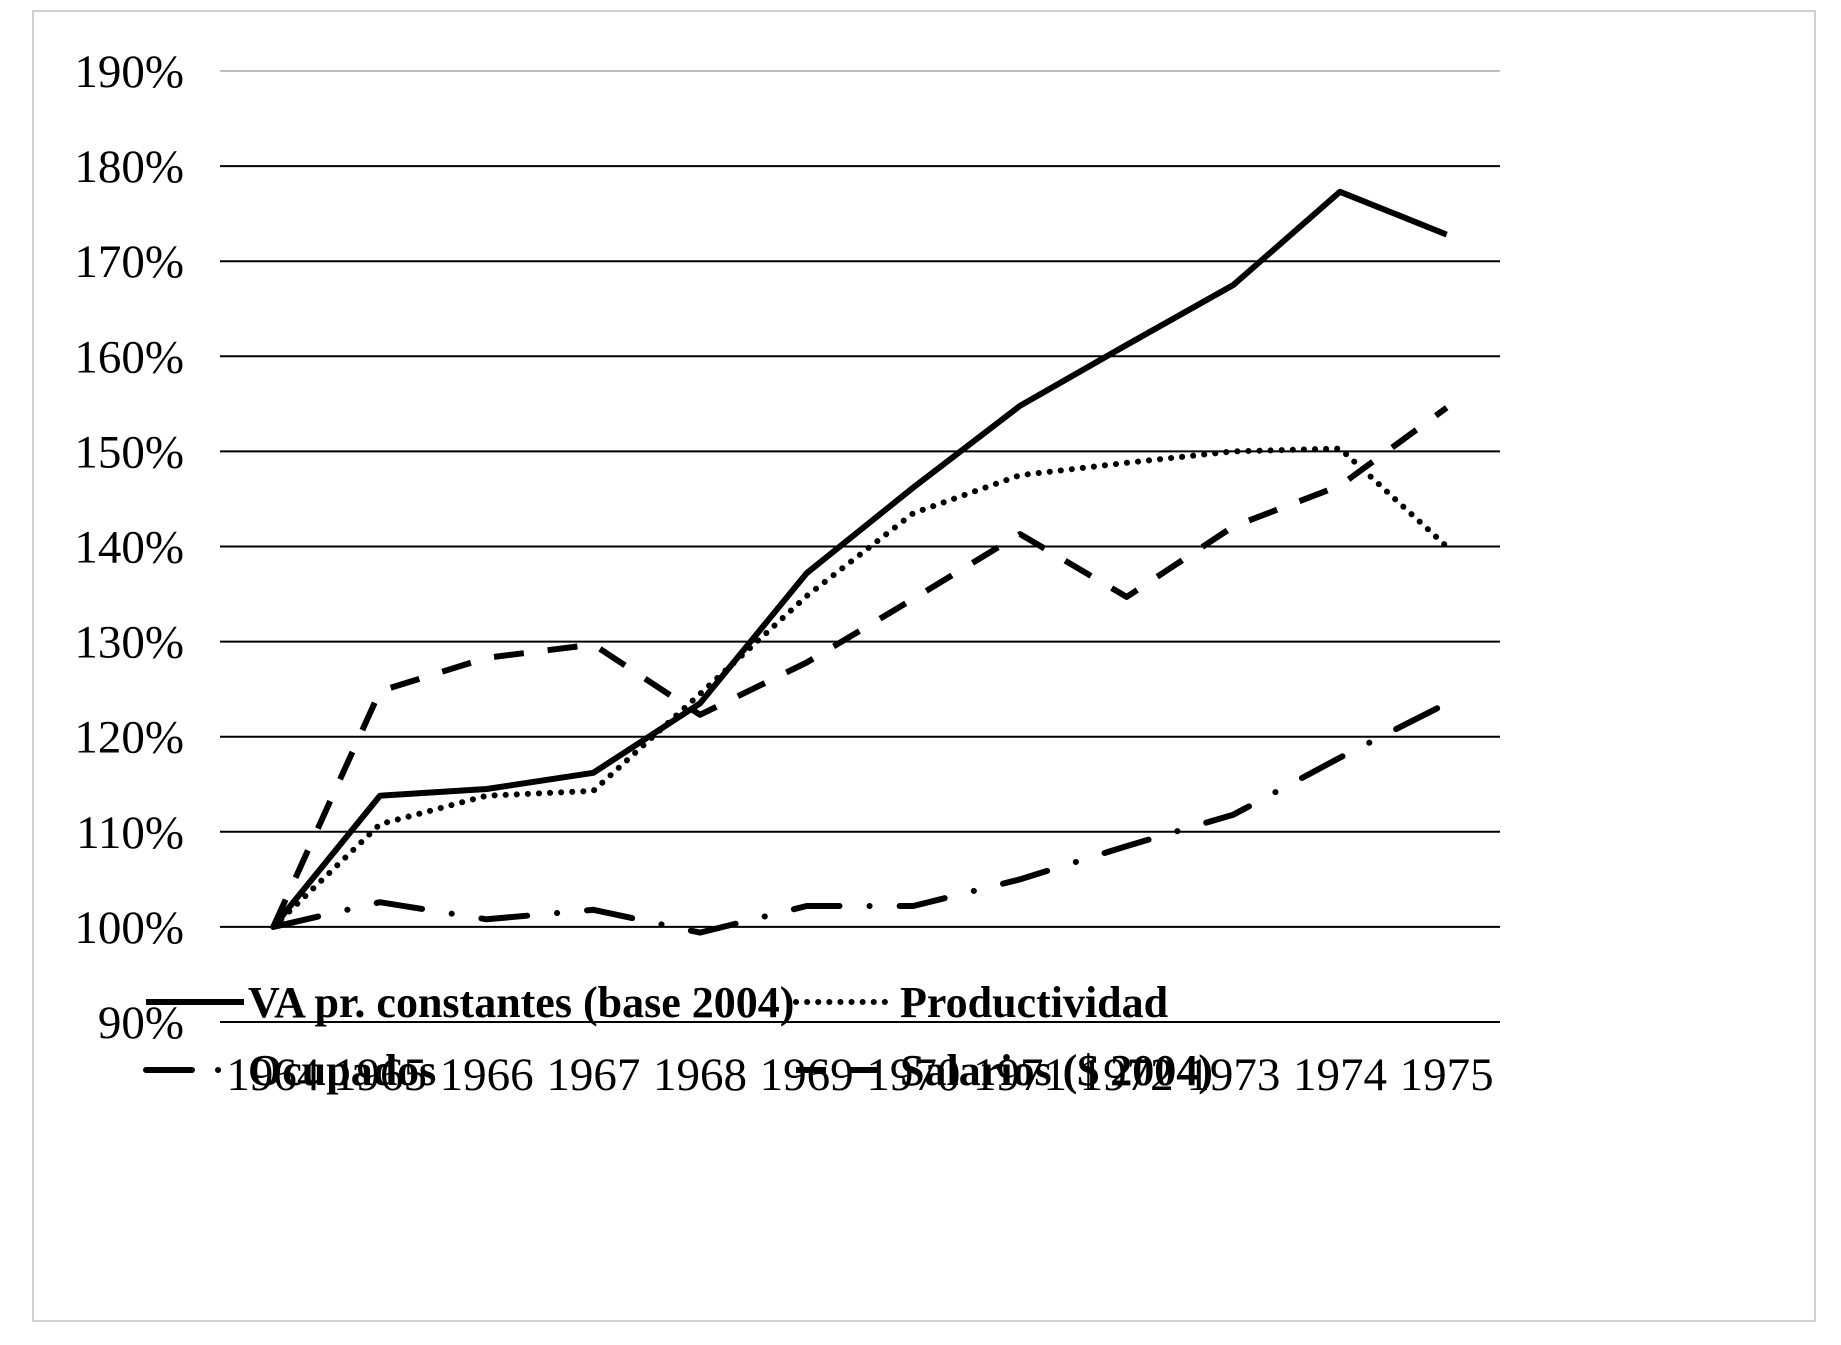 This screenshot has height=1345, width=1841. I want to click on x-tick-label: 1975, so click(1447, 1075).